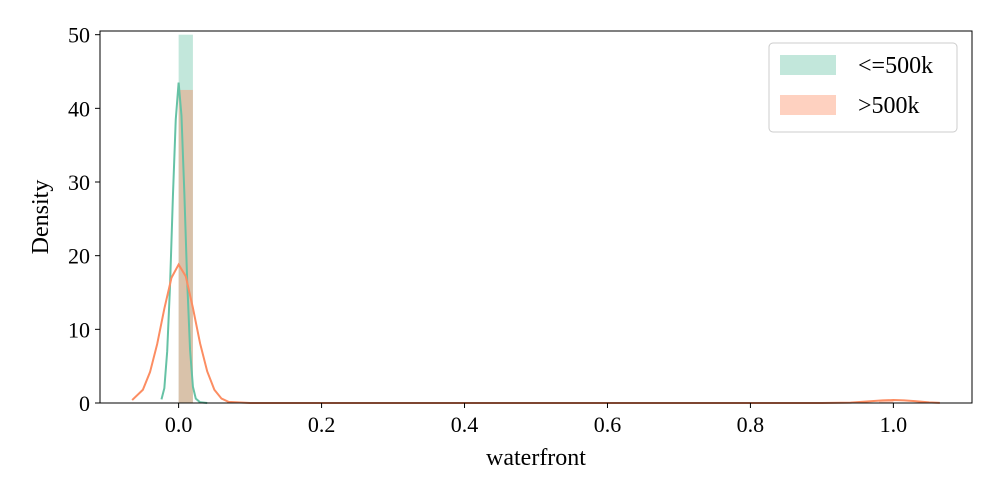 The image size is (1000, 500). What do you see at coordinates (79, 256) in the screenshot?
I see `y-tick-label-2: 20` at bounding box center [79, 256].